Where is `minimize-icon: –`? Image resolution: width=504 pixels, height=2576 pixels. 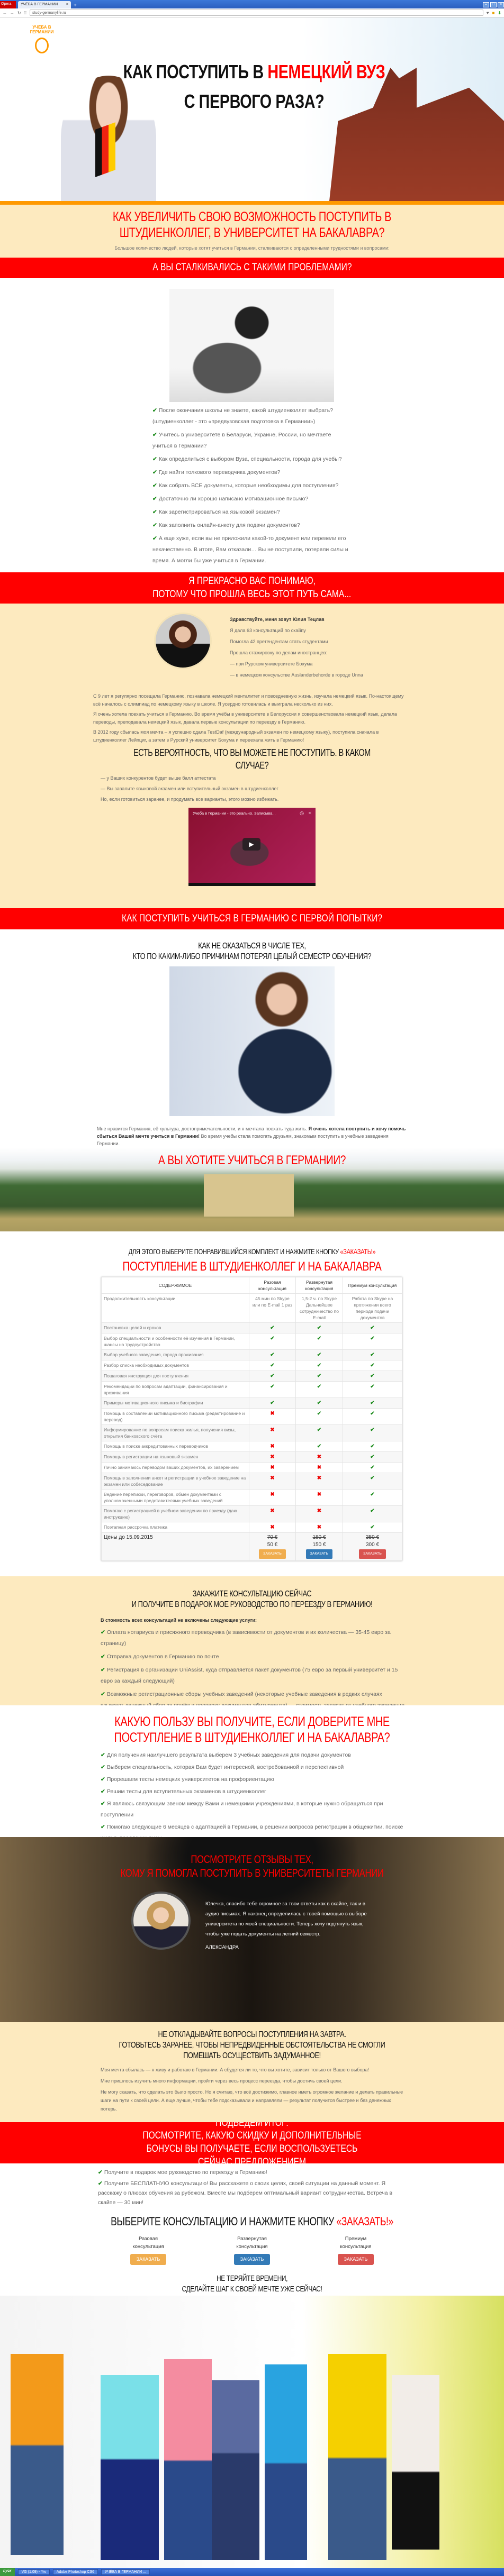 minimize-icon: – is located at coordinates (486, 4).